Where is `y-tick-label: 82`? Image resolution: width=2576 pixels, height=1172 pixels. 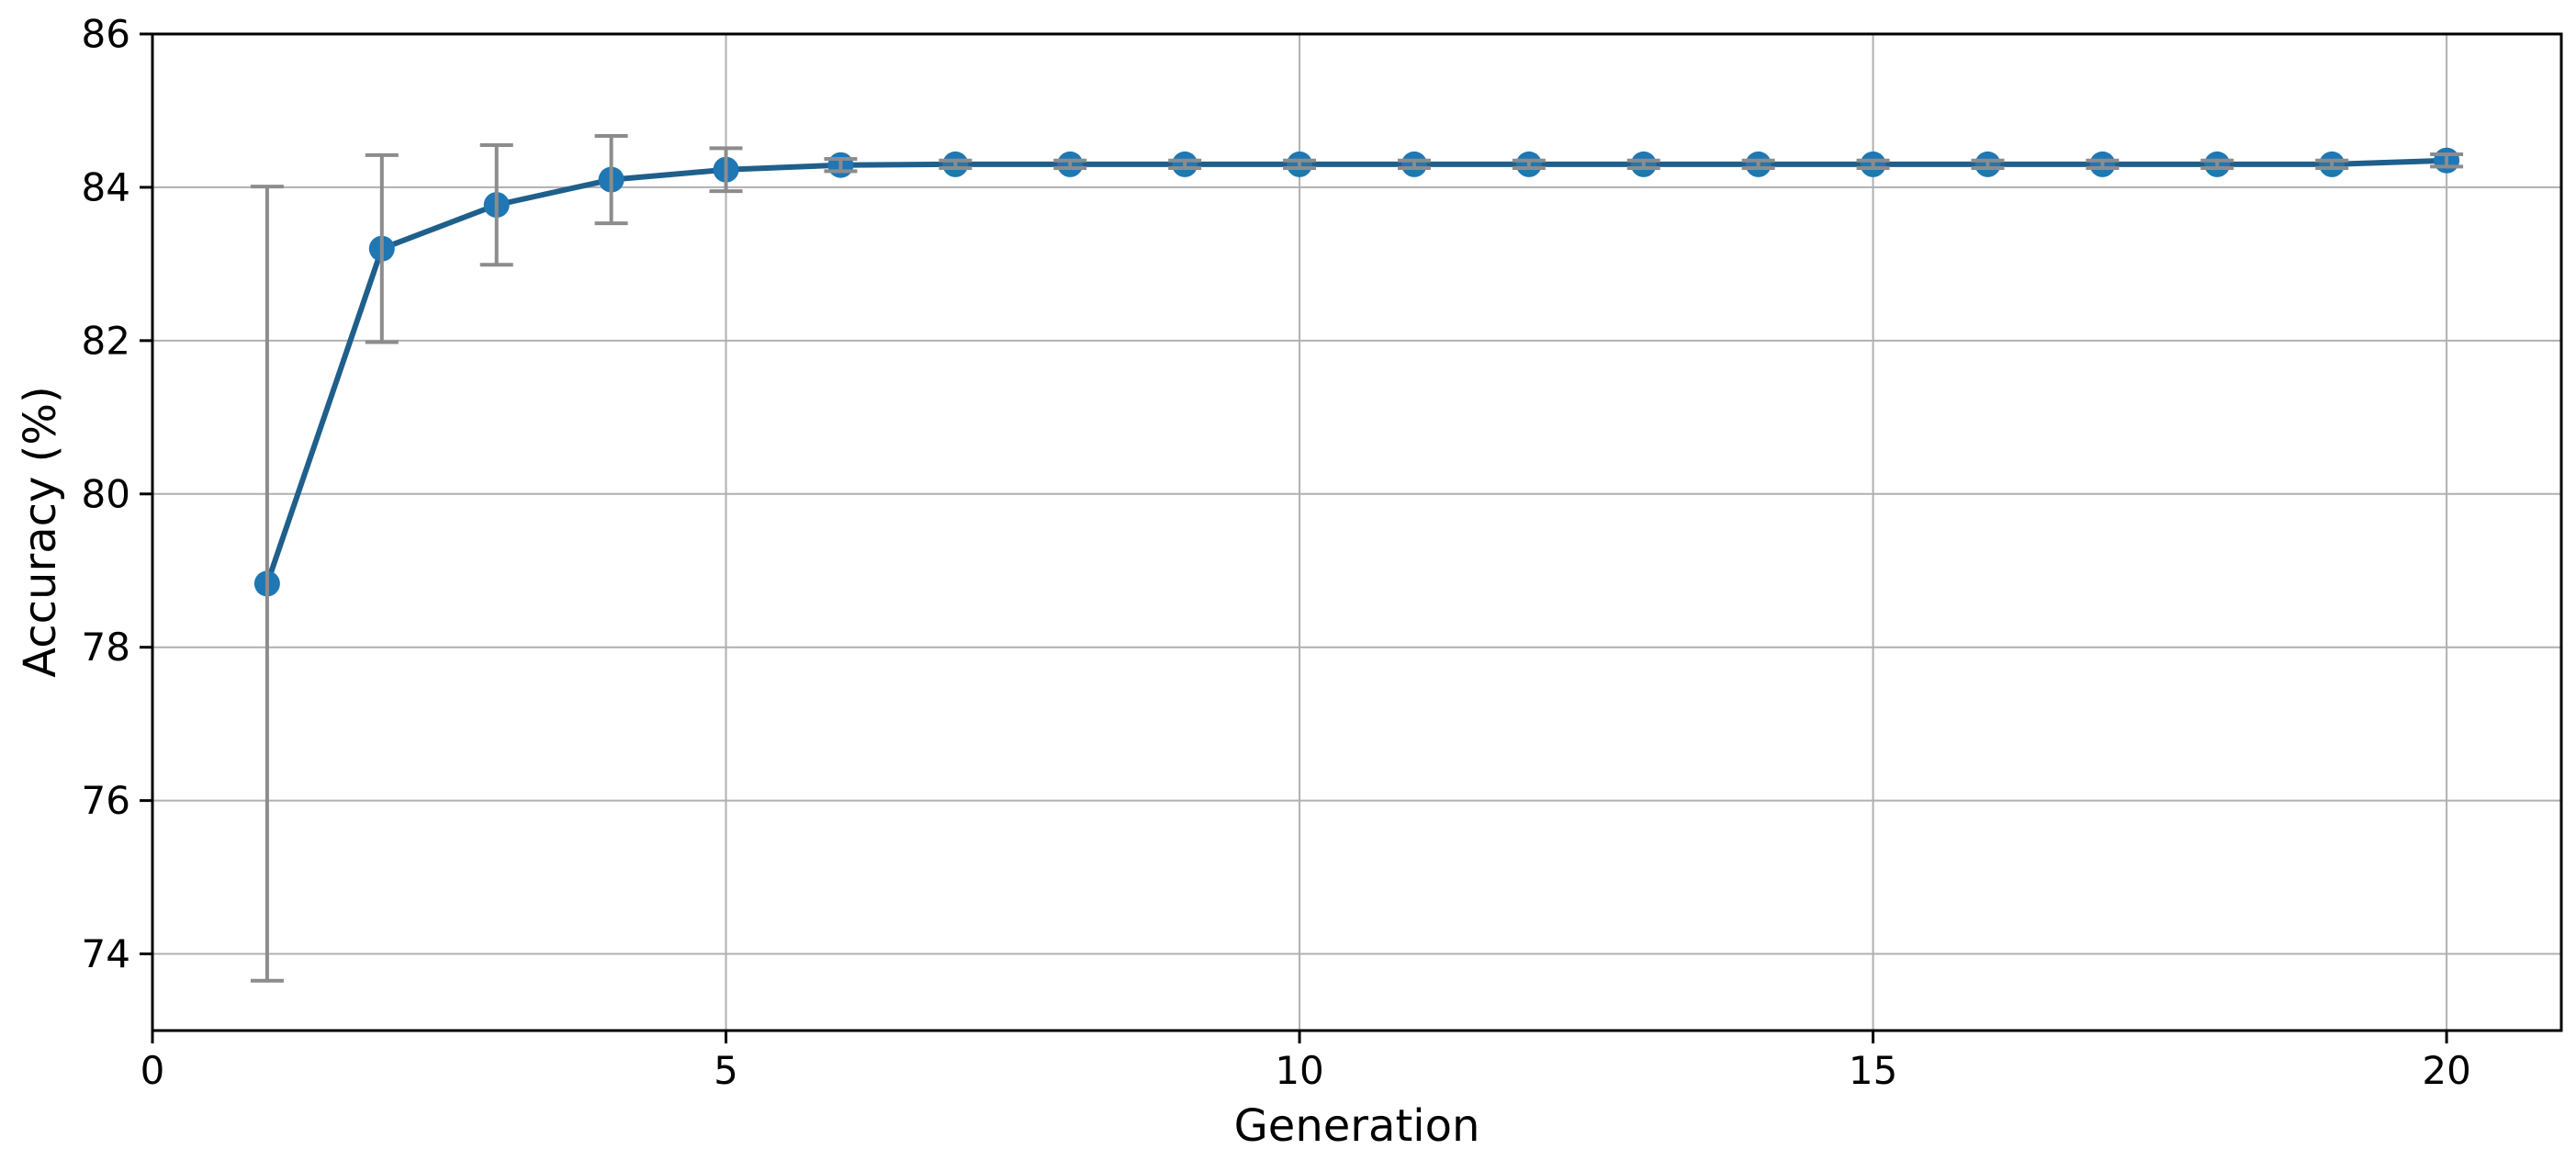 y-tick-label: 82 is located at coordinates (106, 340).